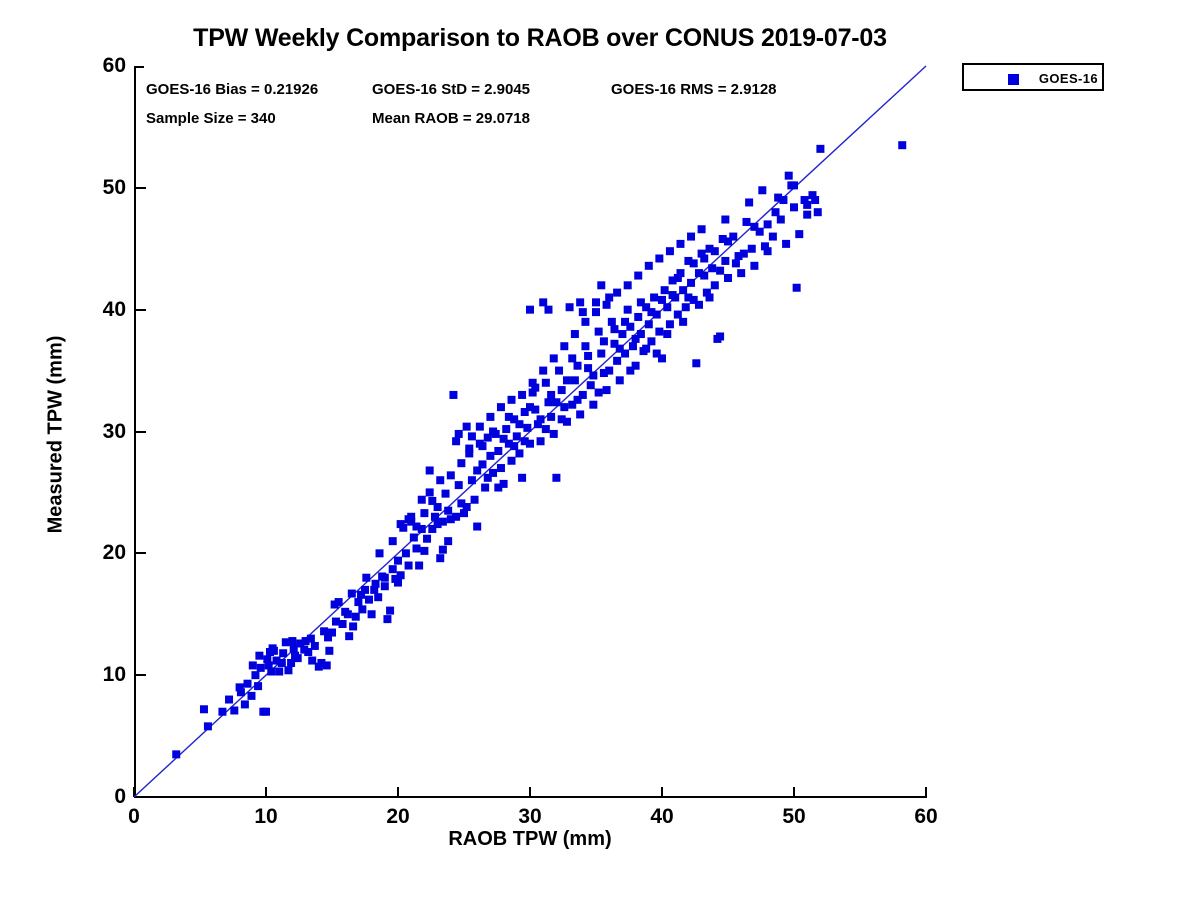 This screenshot has width=1200, height=900. What do you see at coordinates (139, 67) in the screenshot?
I see `y-axis-top-tick` at bounding box center [139, 67].